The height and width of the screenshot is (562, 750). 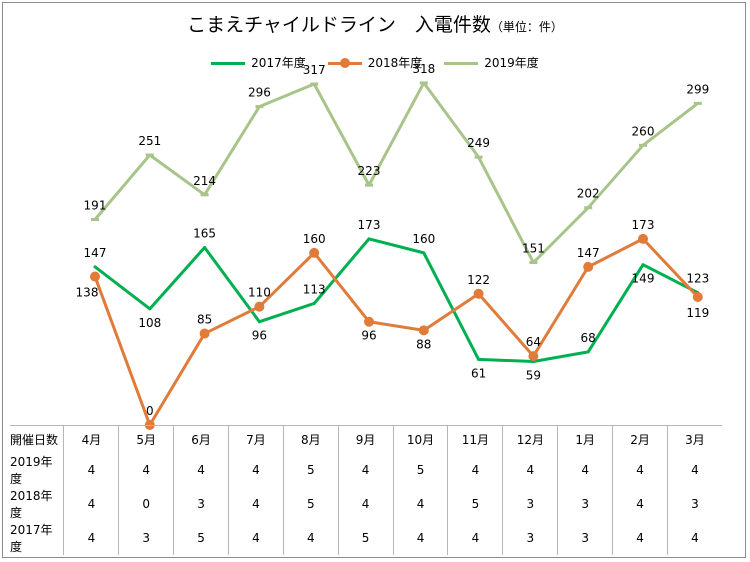 What do you see at coordinates (697, 313) in the screenshot?
I see `data-label-2018: 119` at bounding box center [697, 313].